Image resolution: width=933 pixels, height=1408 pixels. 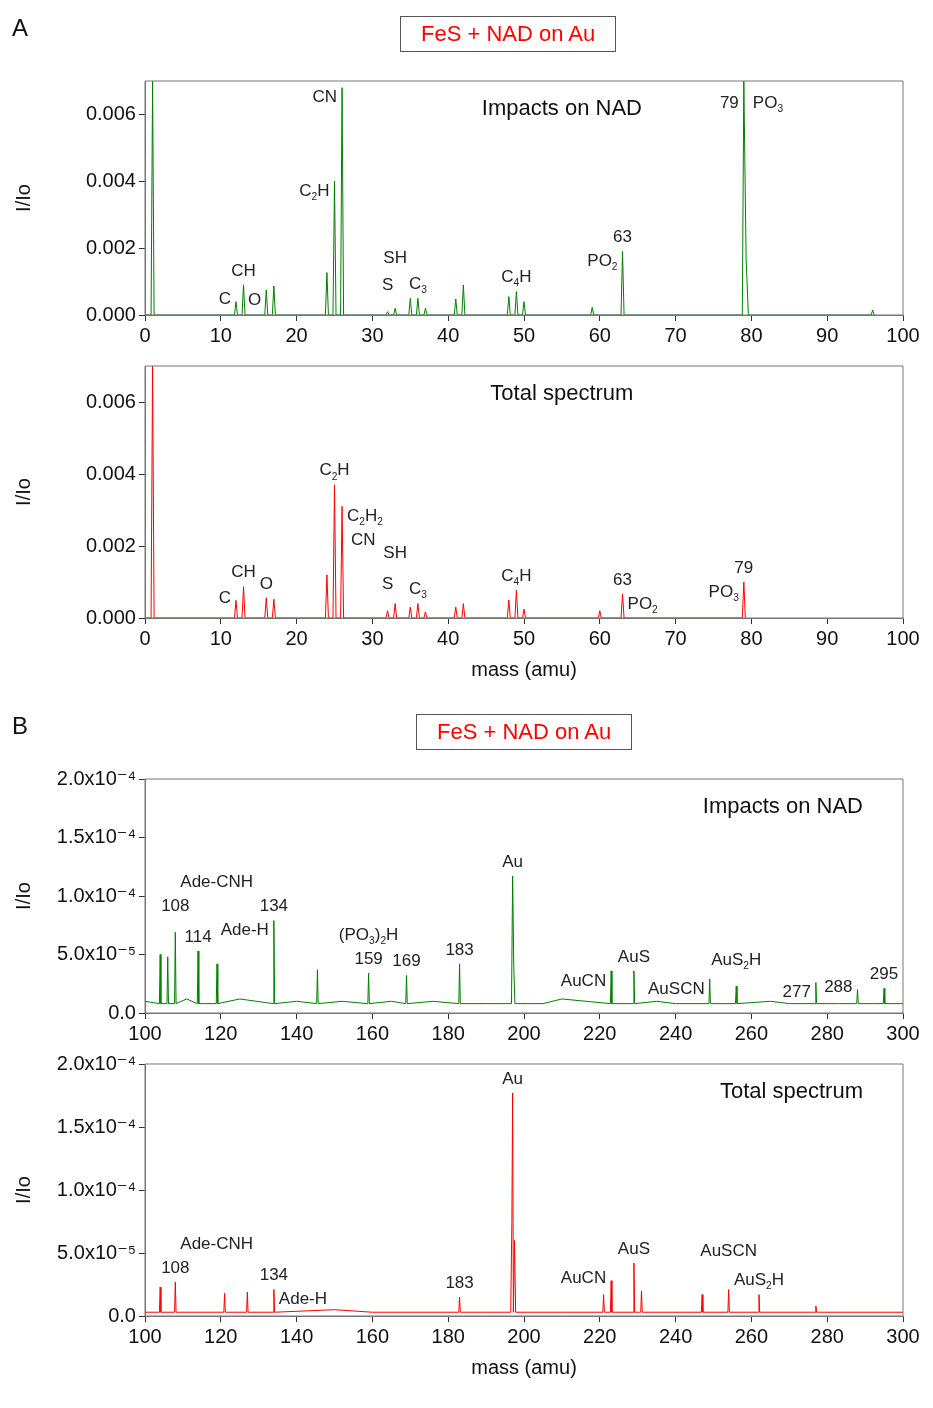 What do you see at coordinates (884, 974) in the screenshot?
I see `annotation: 295` at bounding box center [884, 974].